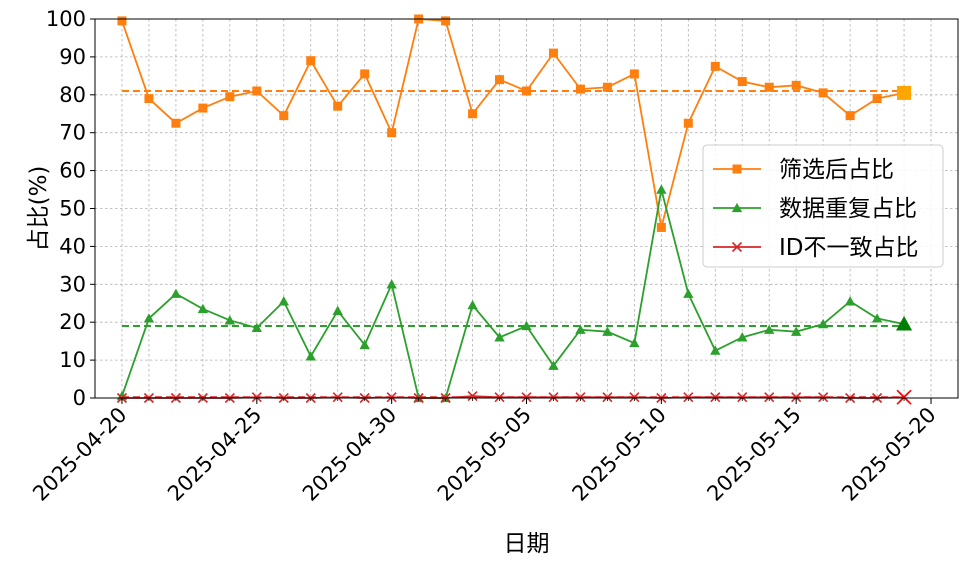  What do you see at coordinates (753, 454) in the screenshot?
I see `x-tick-label: 2025-05-15` at bounding box center [753, 454].